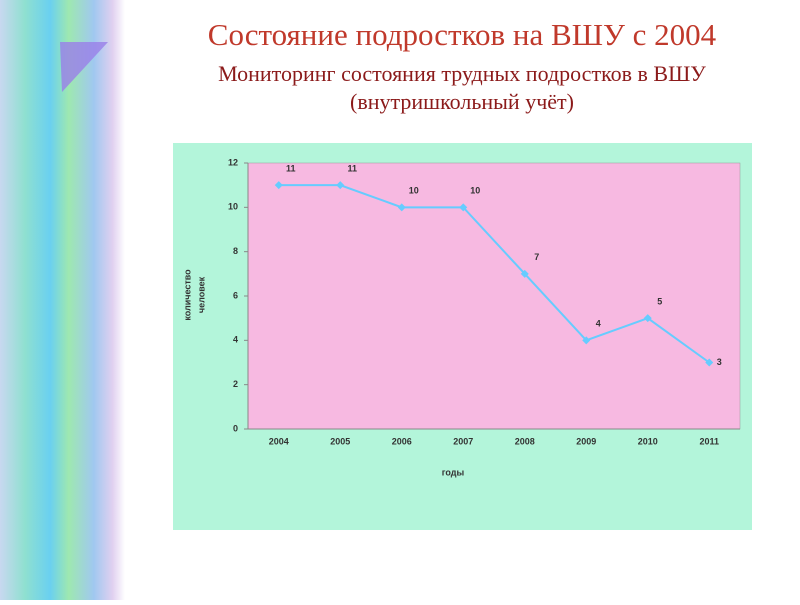 Image resolution: width=800 pixels, height=605 pixels. What do you see at coordinates (233, 207) in the screenshot?
I see `y-tick-label: 10` at bounding box center [233, 207].